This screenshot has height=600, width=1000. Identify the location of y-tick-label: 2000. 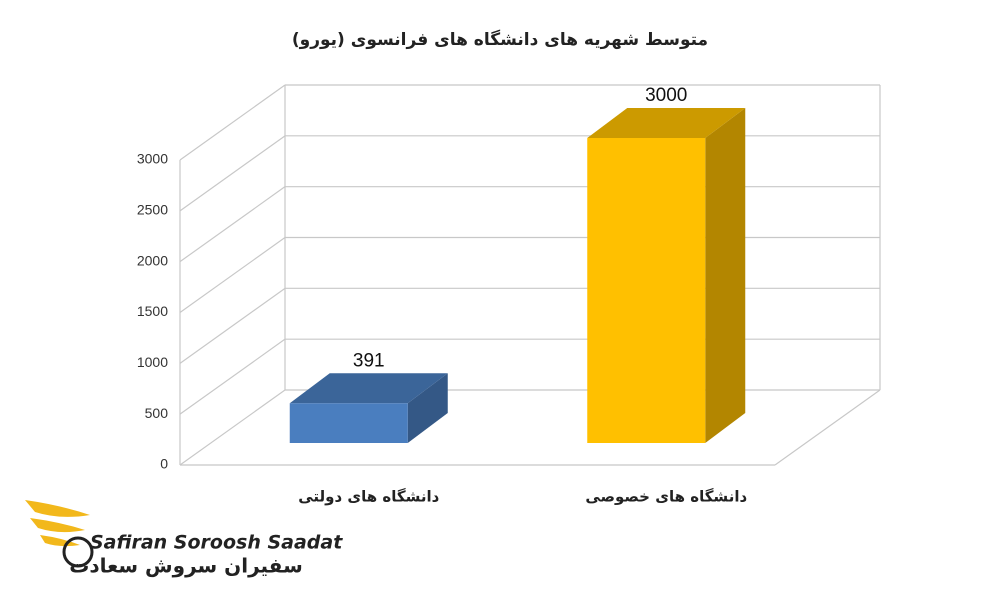
(152, 260).